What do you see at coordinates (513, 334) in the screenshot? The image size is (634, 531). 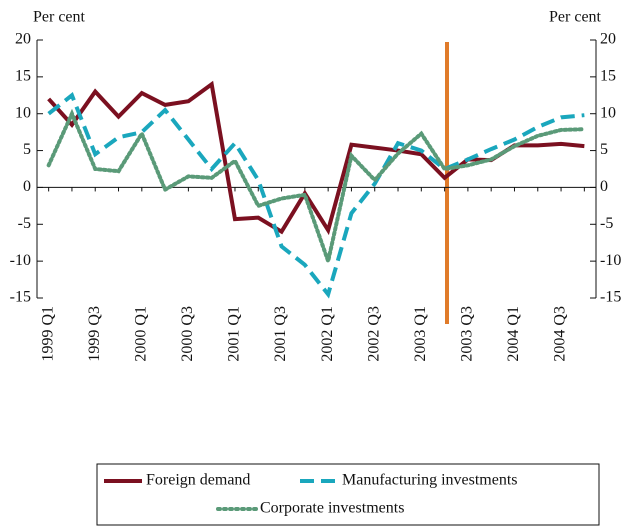 I see `x-tick-label: 2004 Q1` at bounding box center [513, 334].